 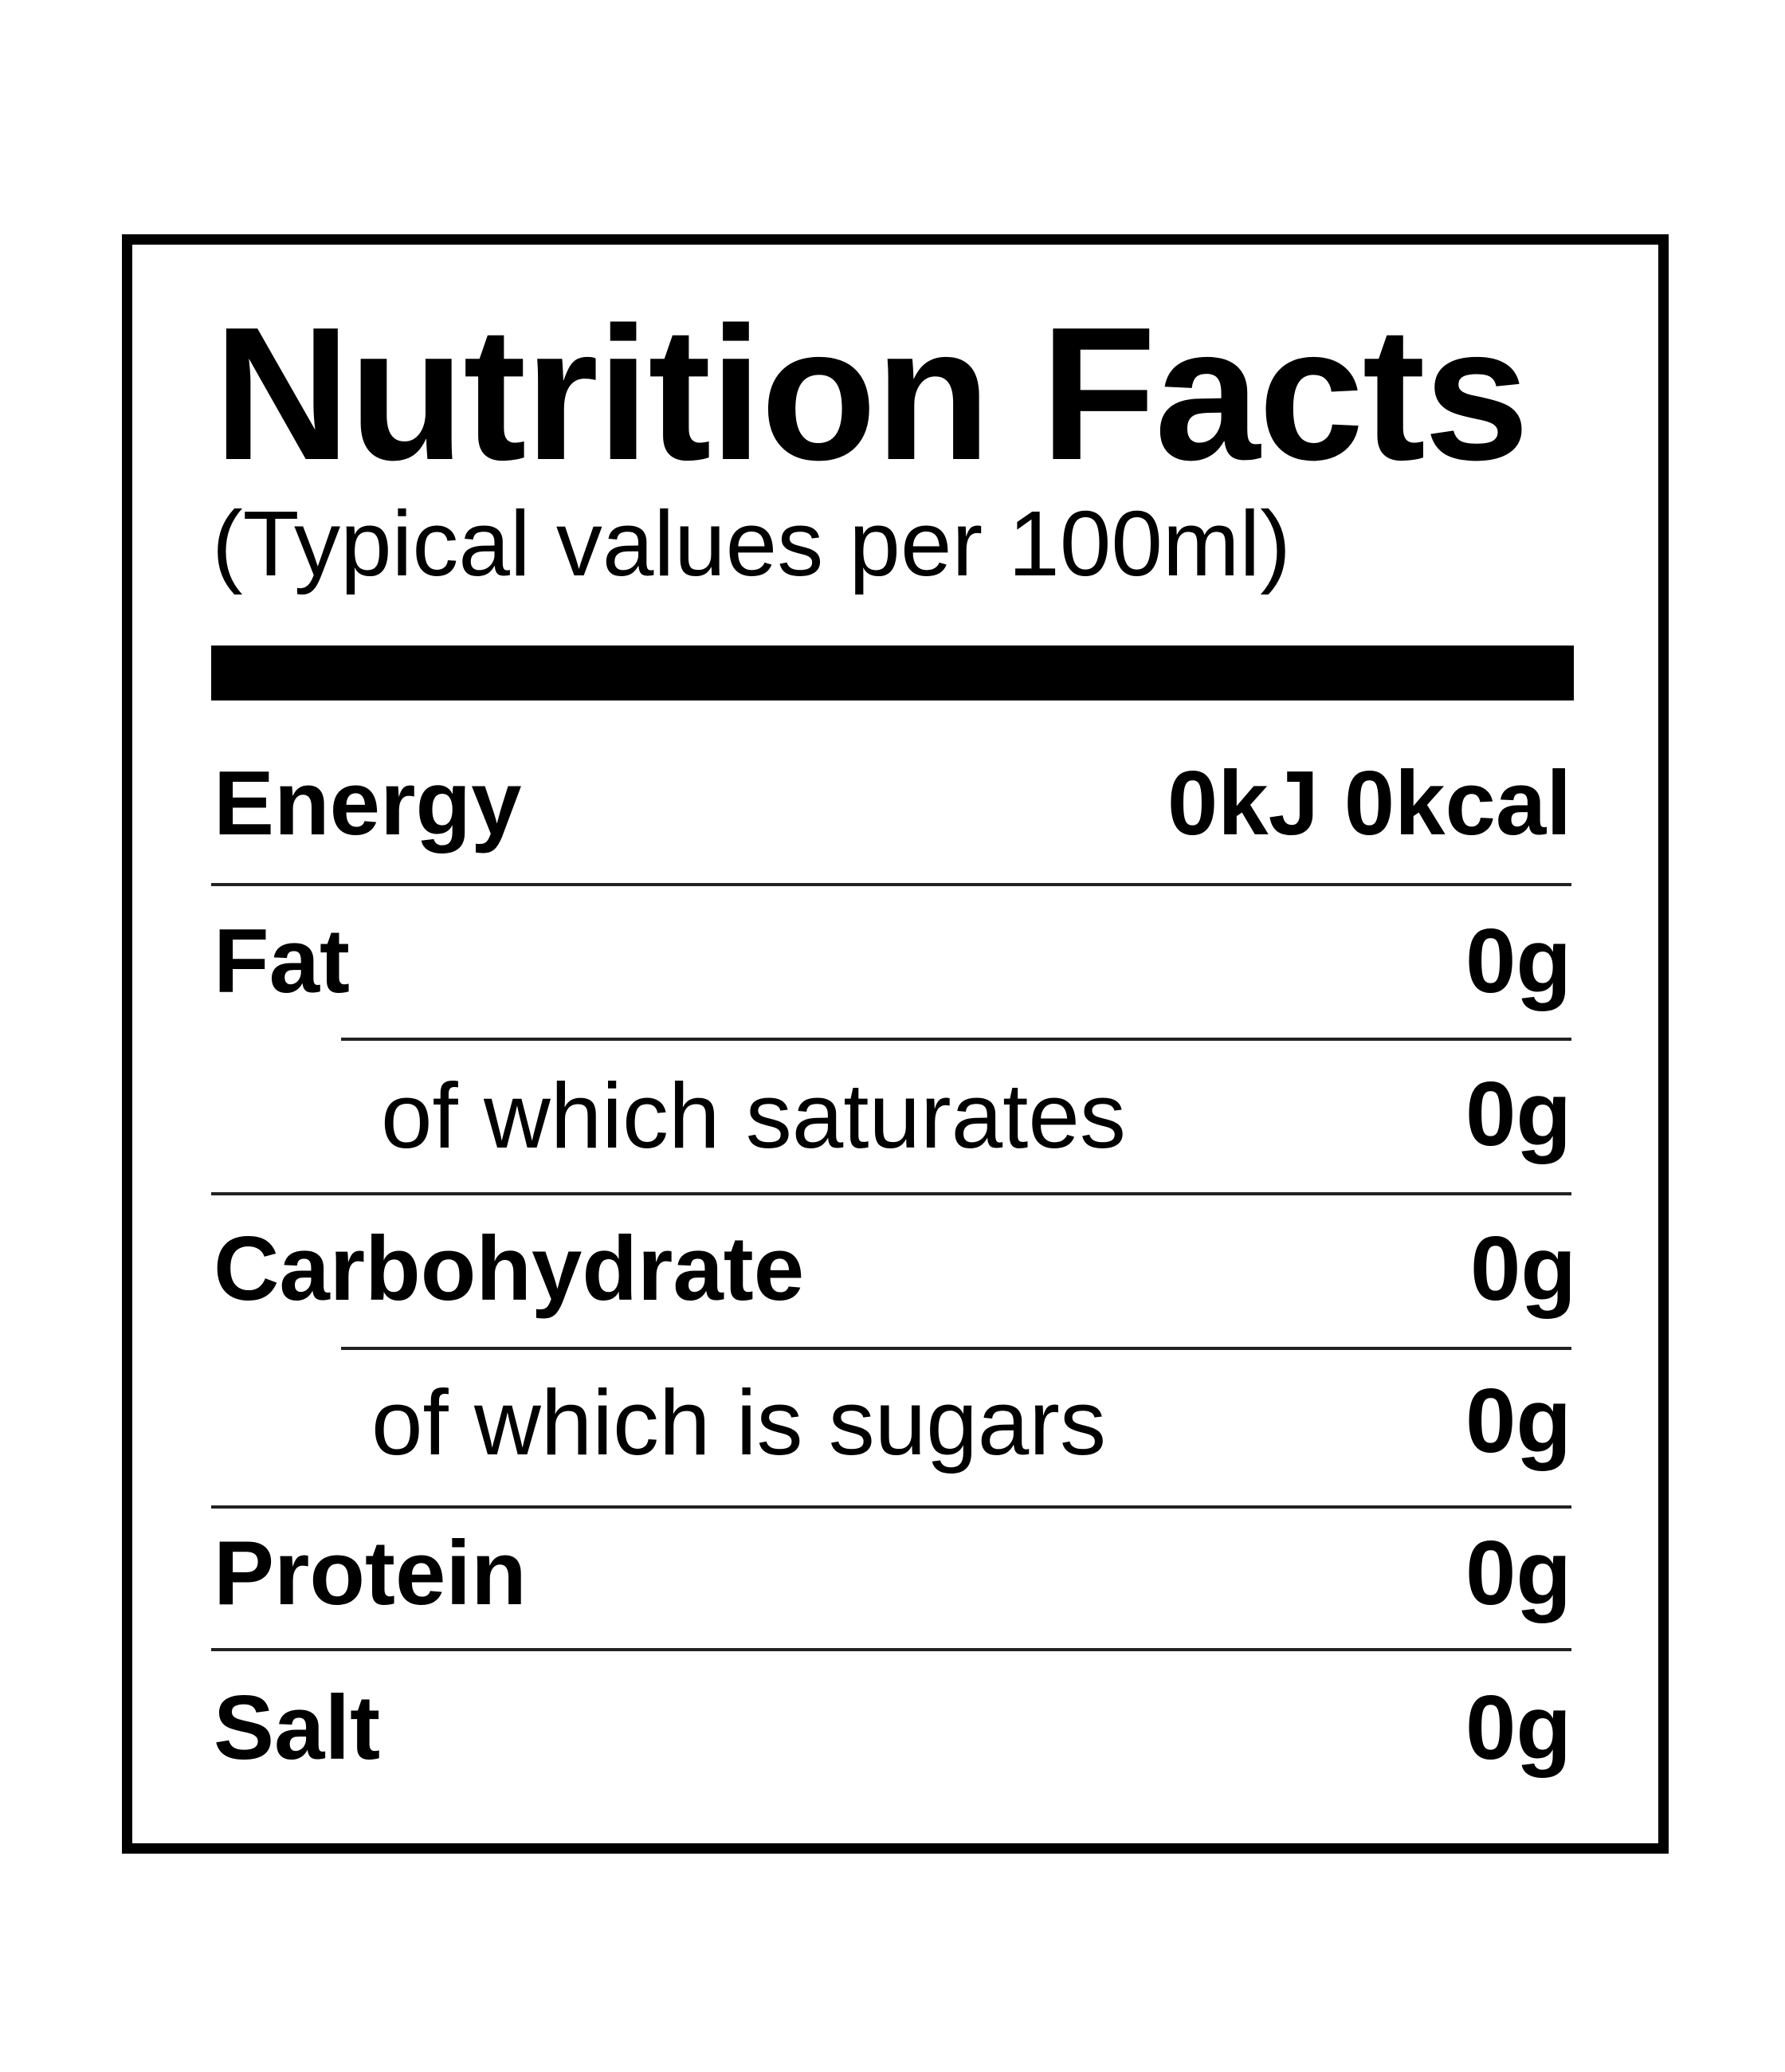 What do you see at coordinates (368, 803) in the screenshot?
I see `row-label-energy: Energy` at bounding box center [368, 803].